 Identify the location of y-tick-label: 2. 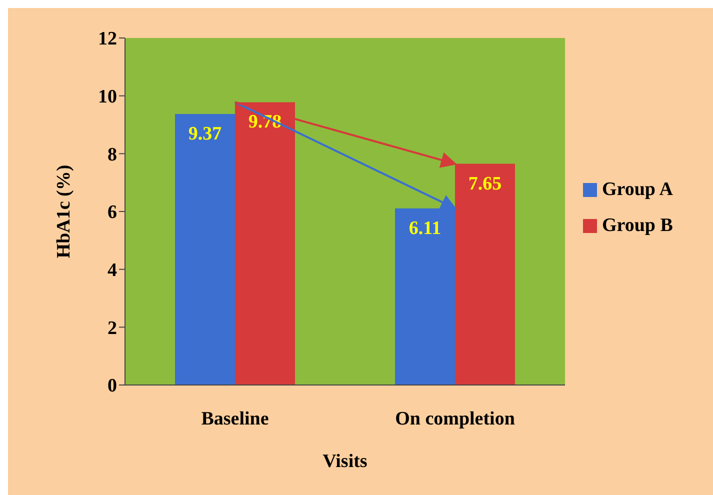
(112, 328).